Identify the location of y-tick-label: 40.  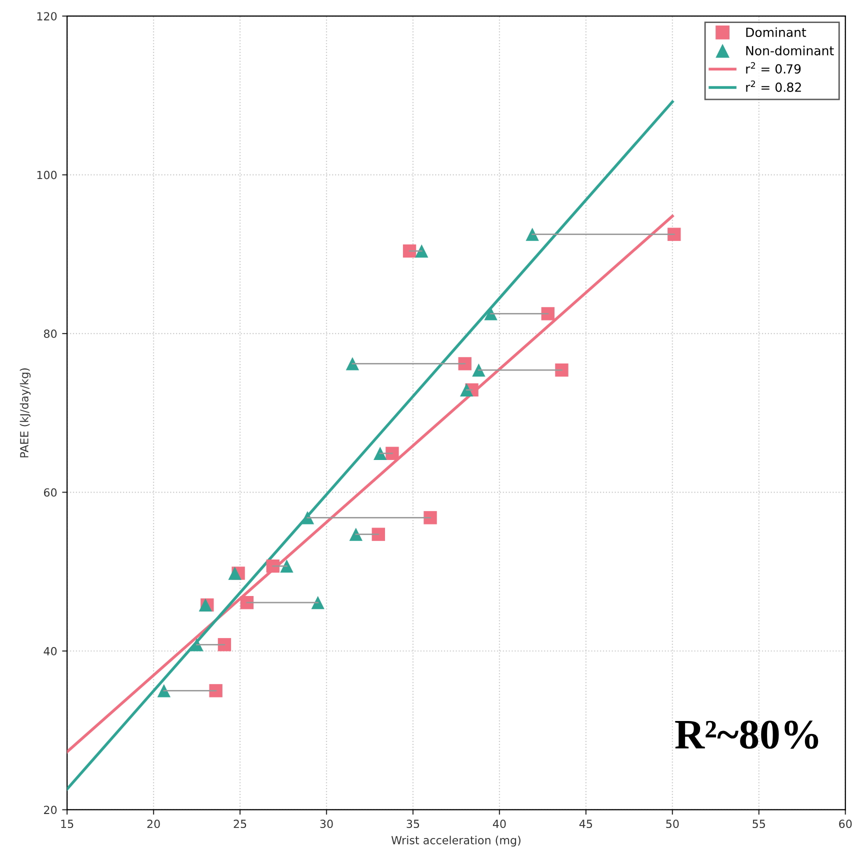
(50, 651).